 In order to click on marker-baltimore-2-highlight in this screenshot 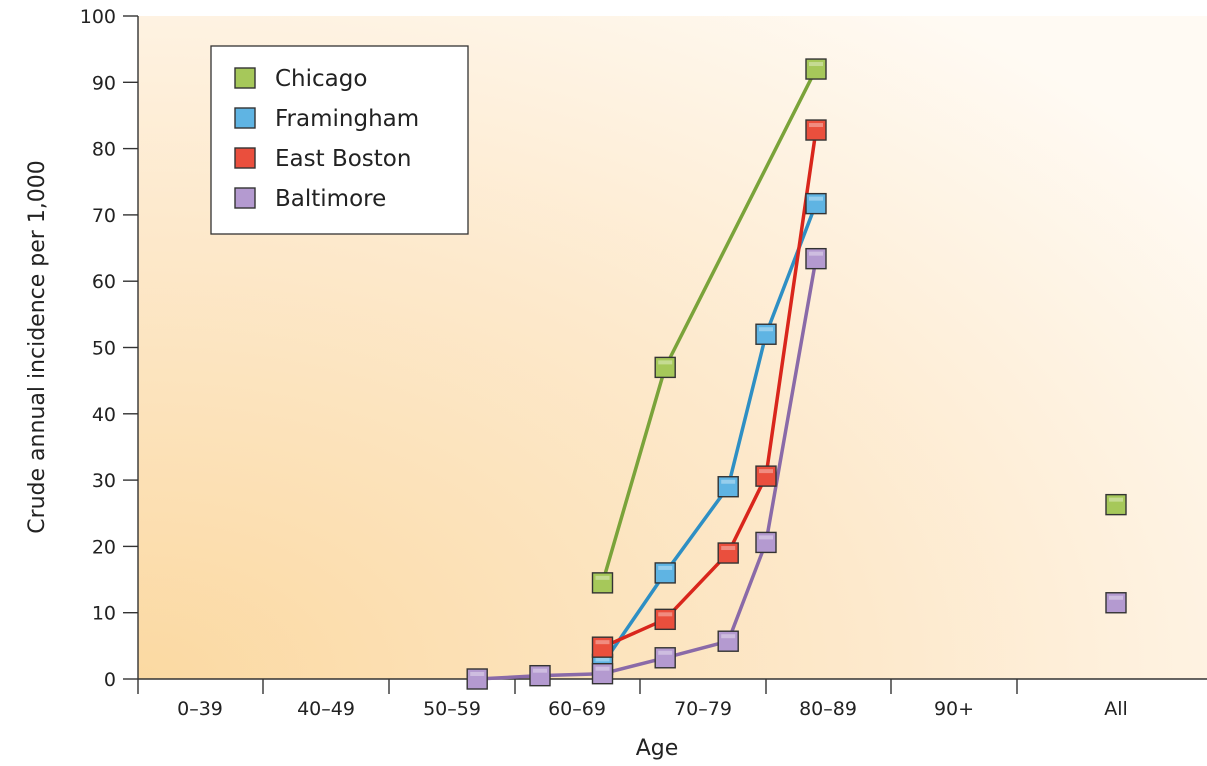, I will do `click(603, 669)`.